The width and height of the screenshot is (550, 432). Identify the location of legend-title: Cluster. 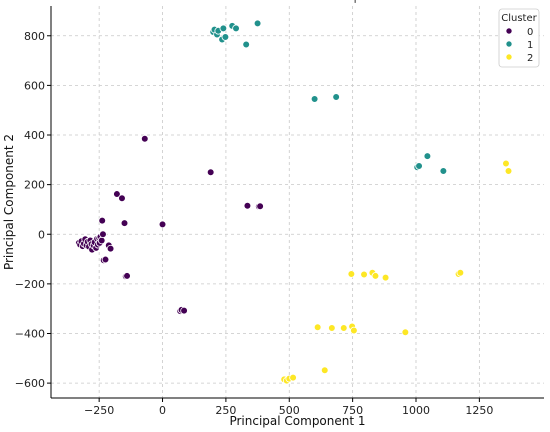
(519, 18).